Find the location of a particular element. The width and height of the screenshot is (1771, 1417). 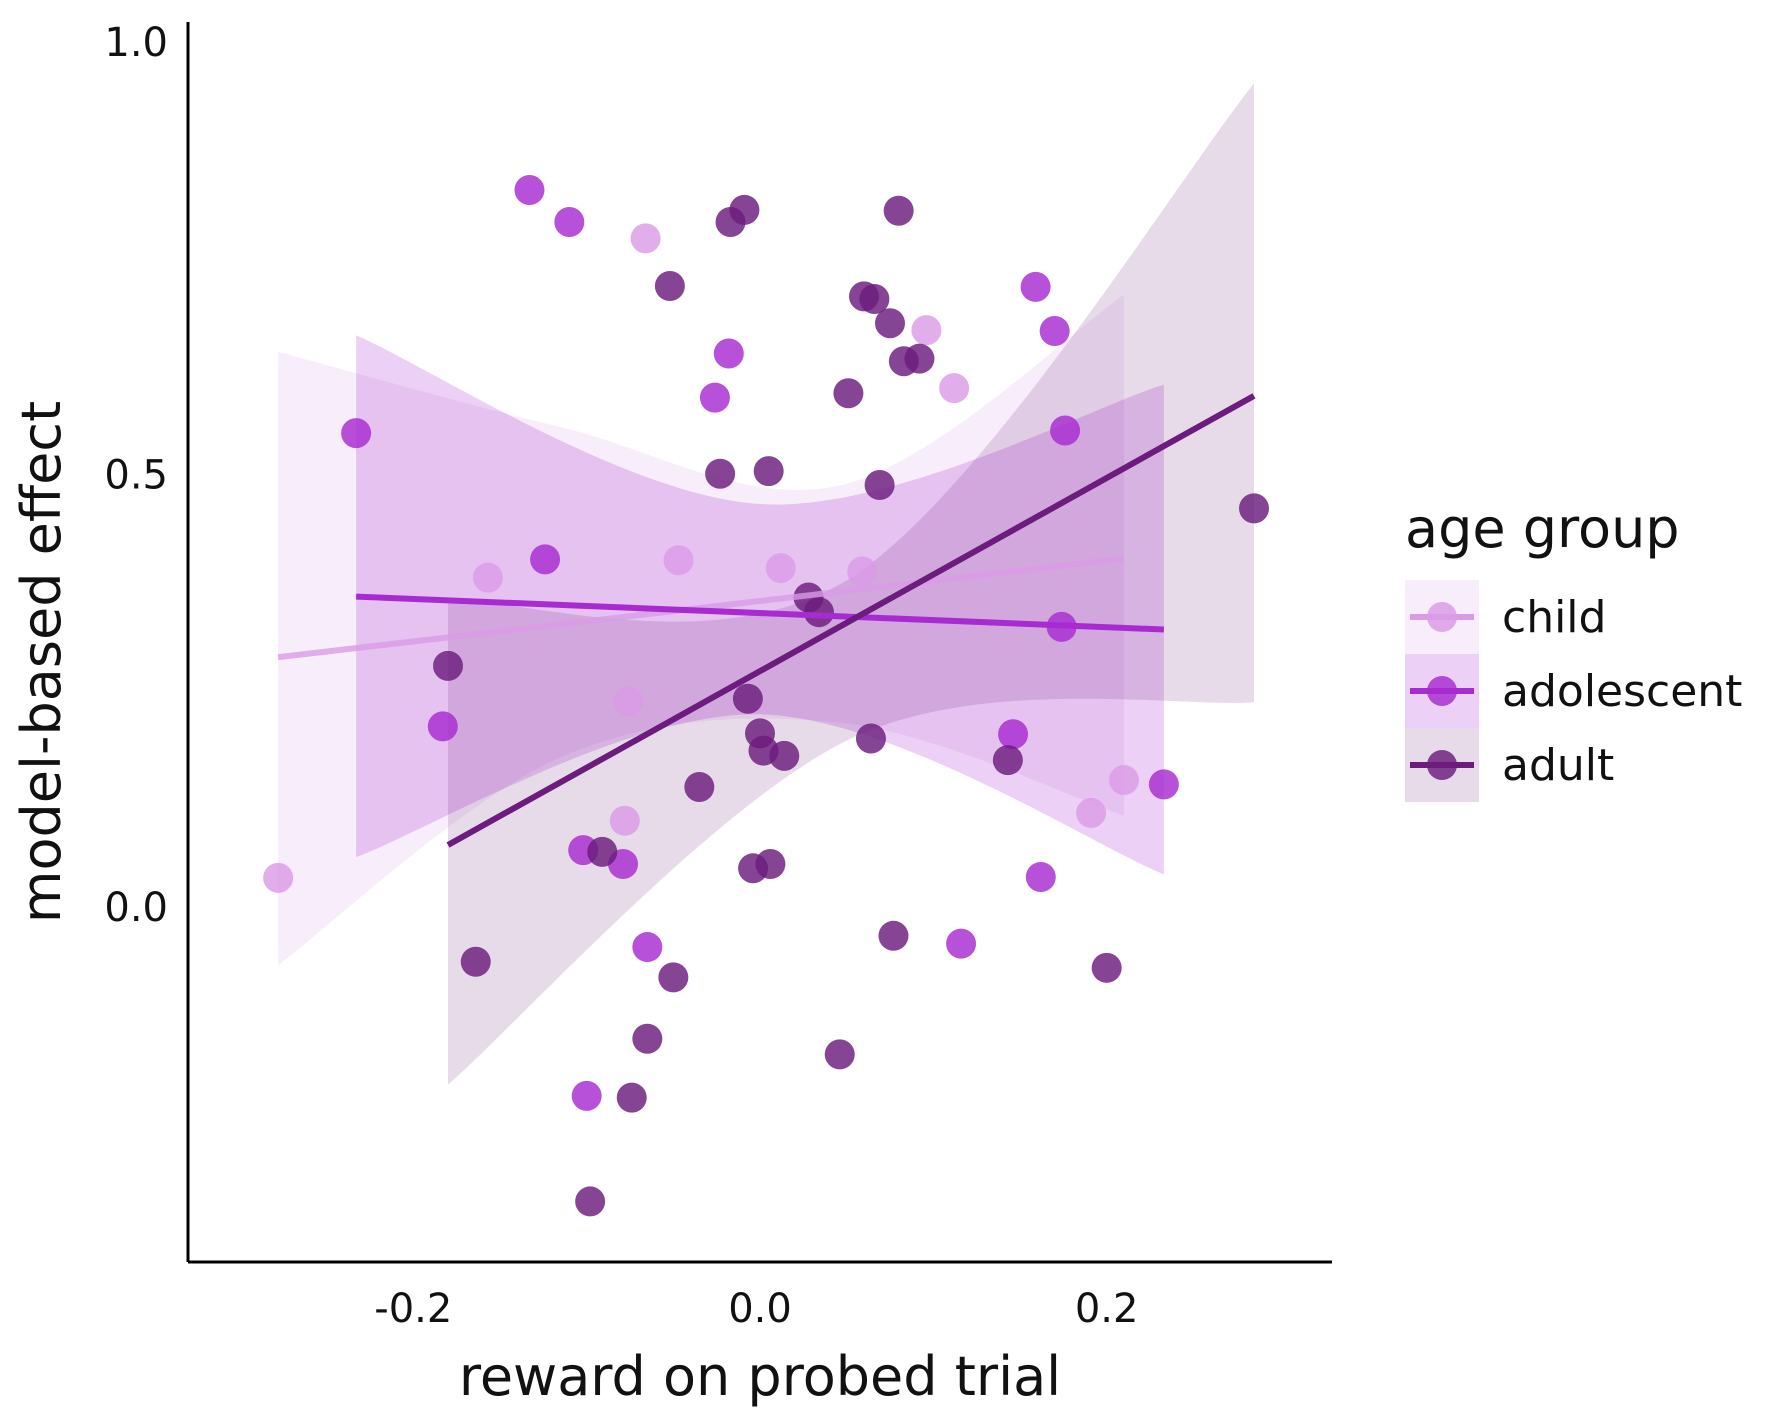

x-tick-label: 0.2 is located at coordinates (1107, 1309).